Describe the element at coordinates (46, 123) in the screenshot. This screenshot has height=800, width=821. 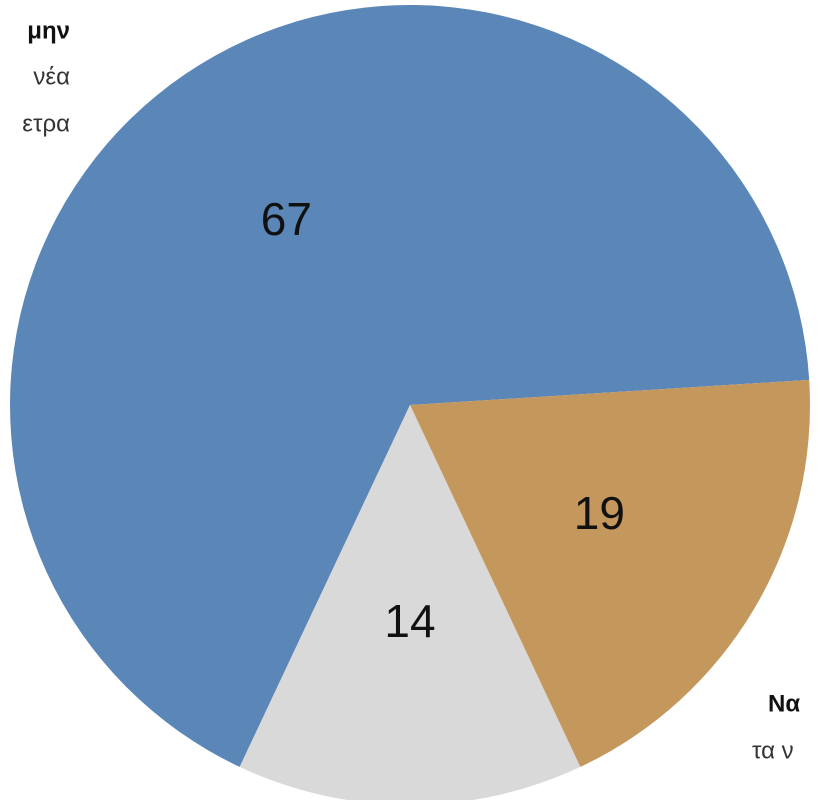
I see `annotation: ετρα` at that location.